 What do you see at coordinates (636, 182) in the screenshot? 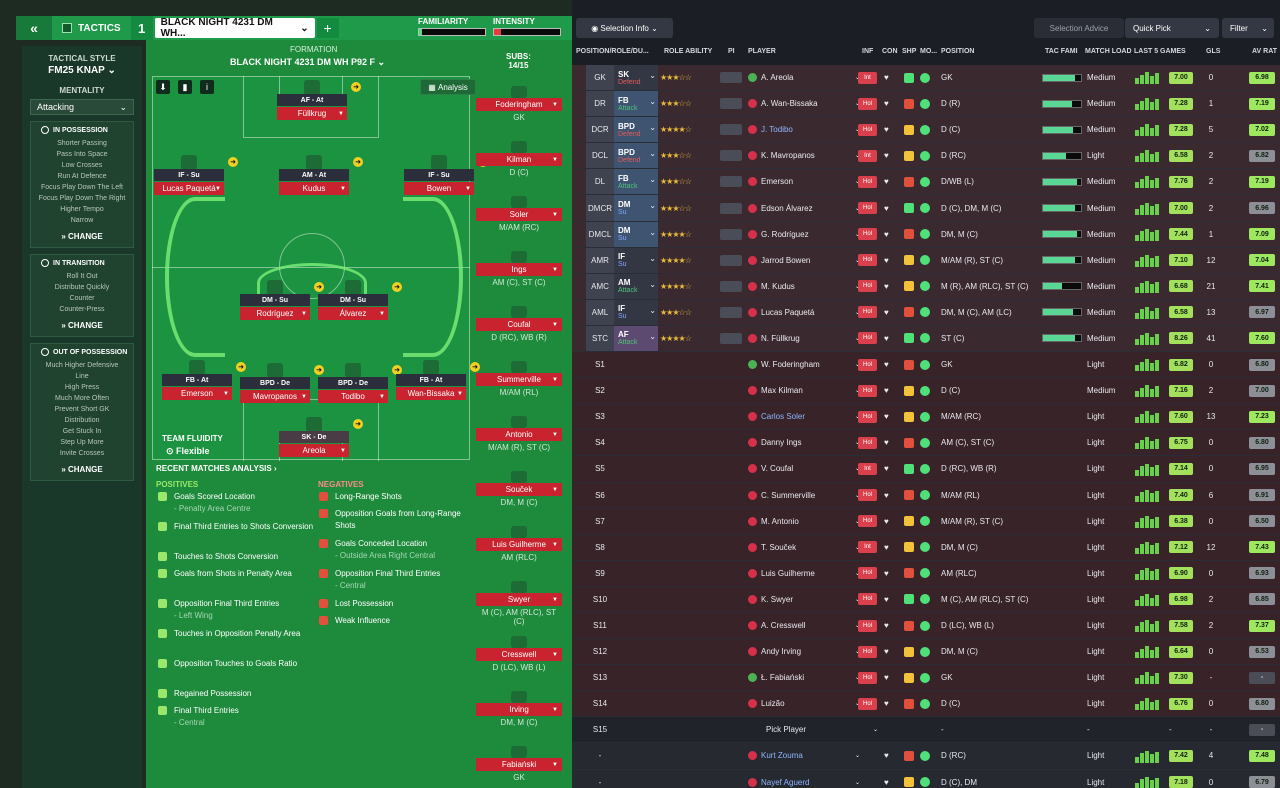
I see `row-role-duty: FB Attack ⌄` at bounding box center [636, 182].